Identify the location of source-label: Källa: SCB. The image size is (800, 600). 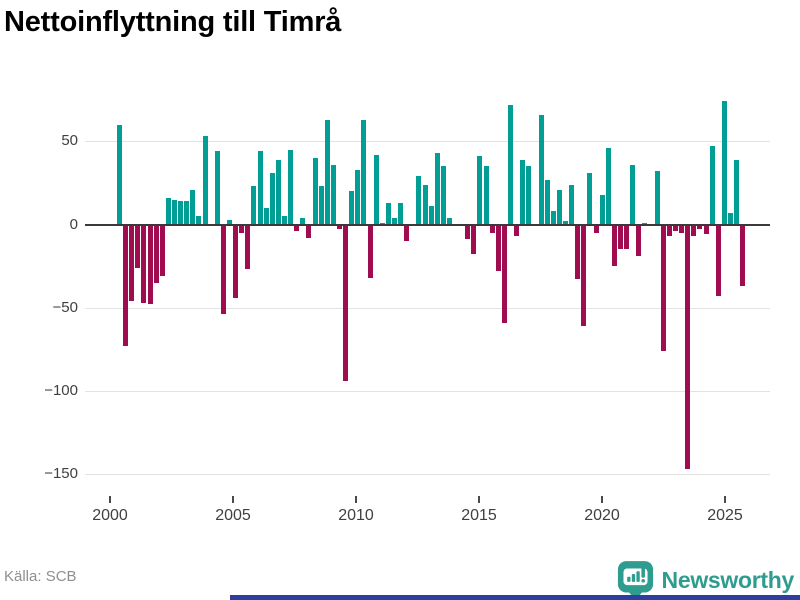
(40, 576).